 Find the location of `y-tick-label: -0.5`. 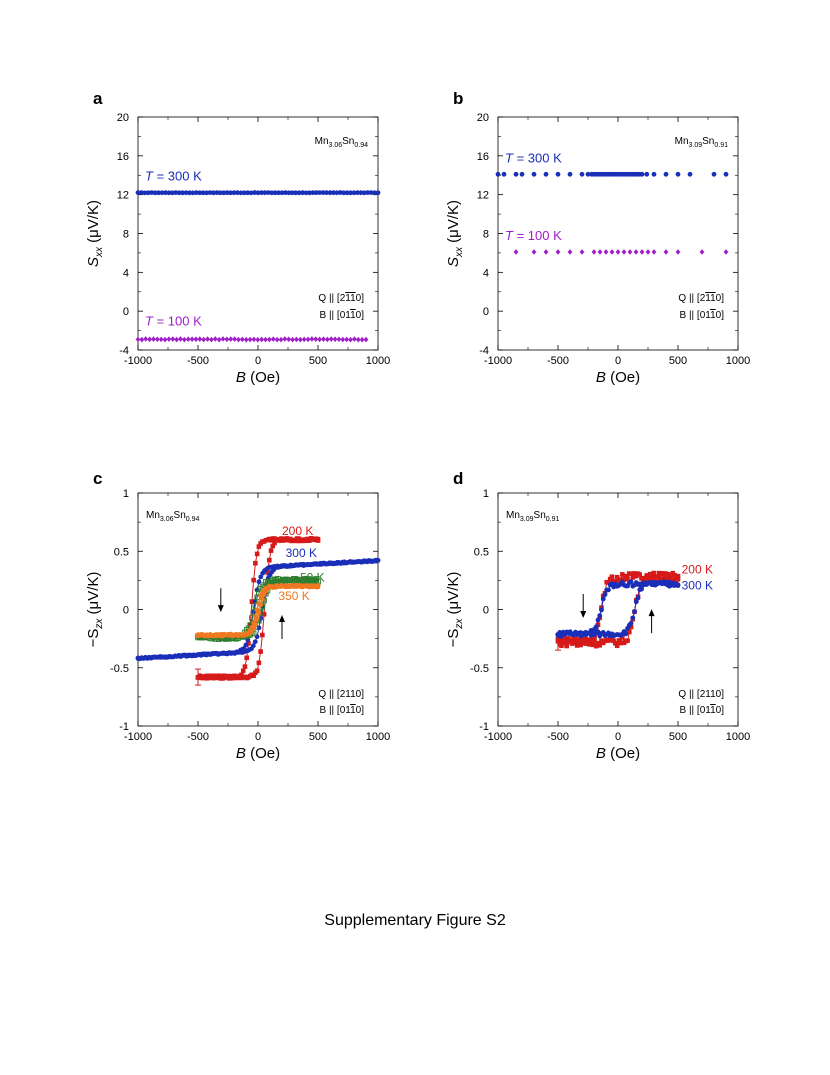

y-tick-label: -0.5 is located at coordinates (119, 669).